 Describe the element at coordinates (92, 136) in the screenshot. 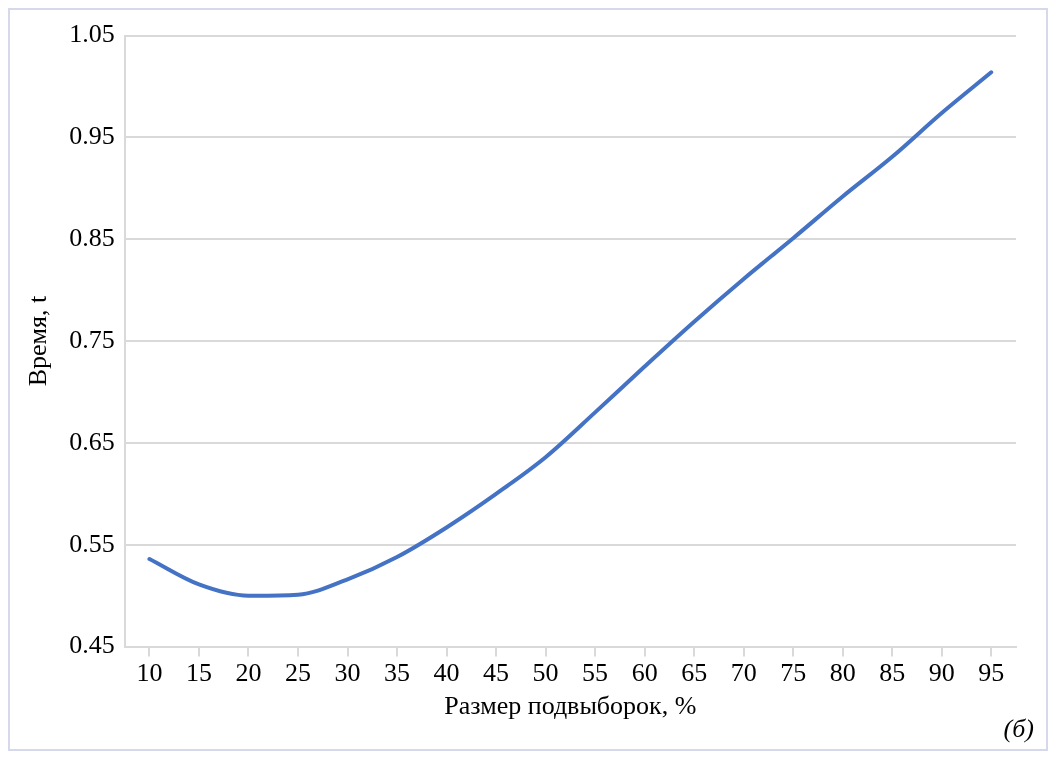

I see `y-tick-label: 0.95` at that location.